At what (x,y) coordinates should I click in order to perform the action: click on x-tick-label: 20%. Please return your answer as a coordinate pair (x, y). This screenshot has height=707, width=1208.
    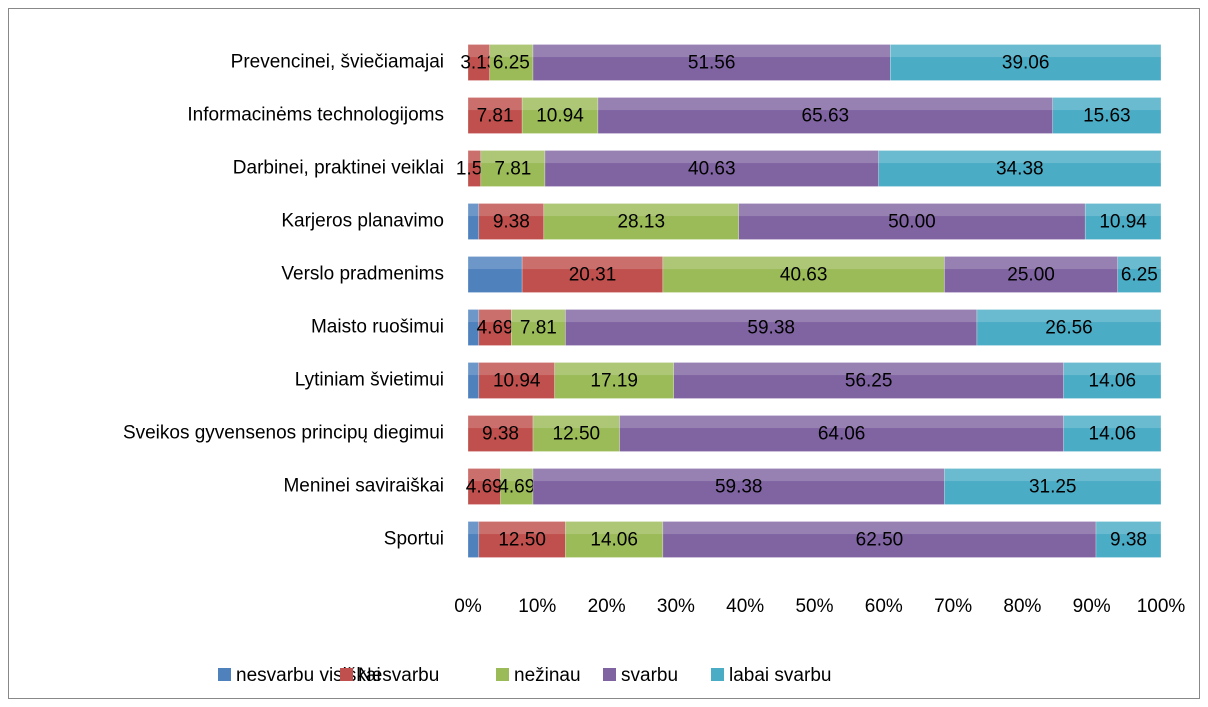
    Looking at the image, I should click on (607, 606).